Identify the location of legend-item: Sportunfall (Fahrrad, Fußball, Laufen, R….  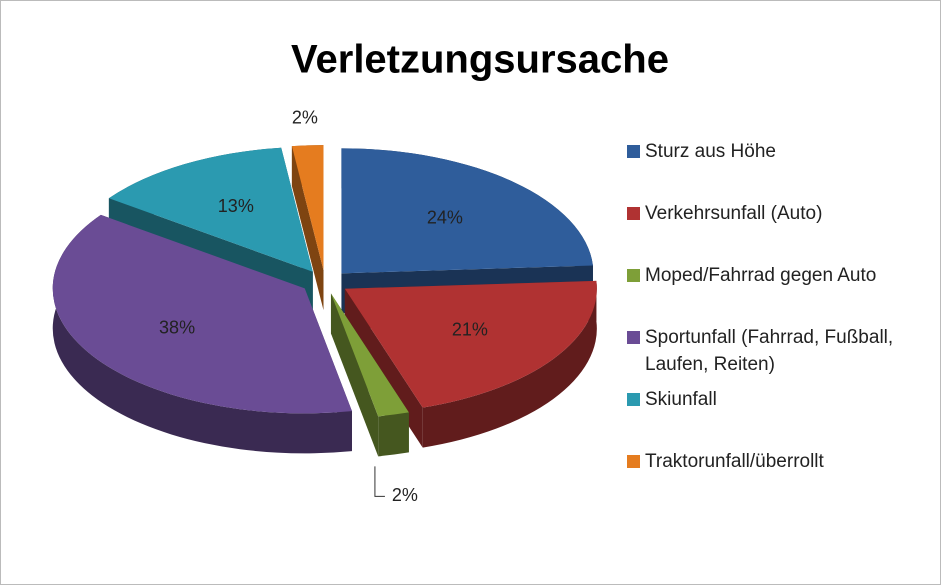
(779, 355).